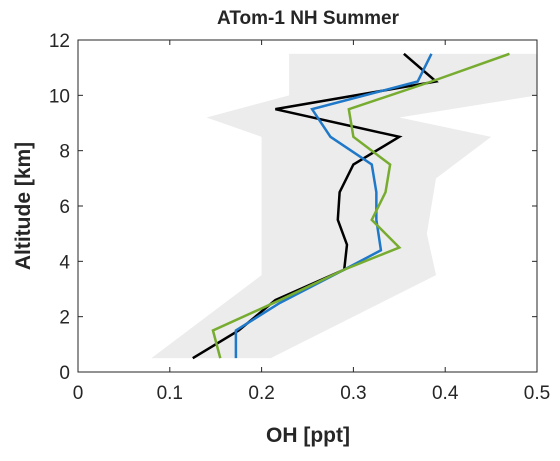 This screenshot has width=560, height=461. I want to click on y-tick-label: 0, so click(64, 373).